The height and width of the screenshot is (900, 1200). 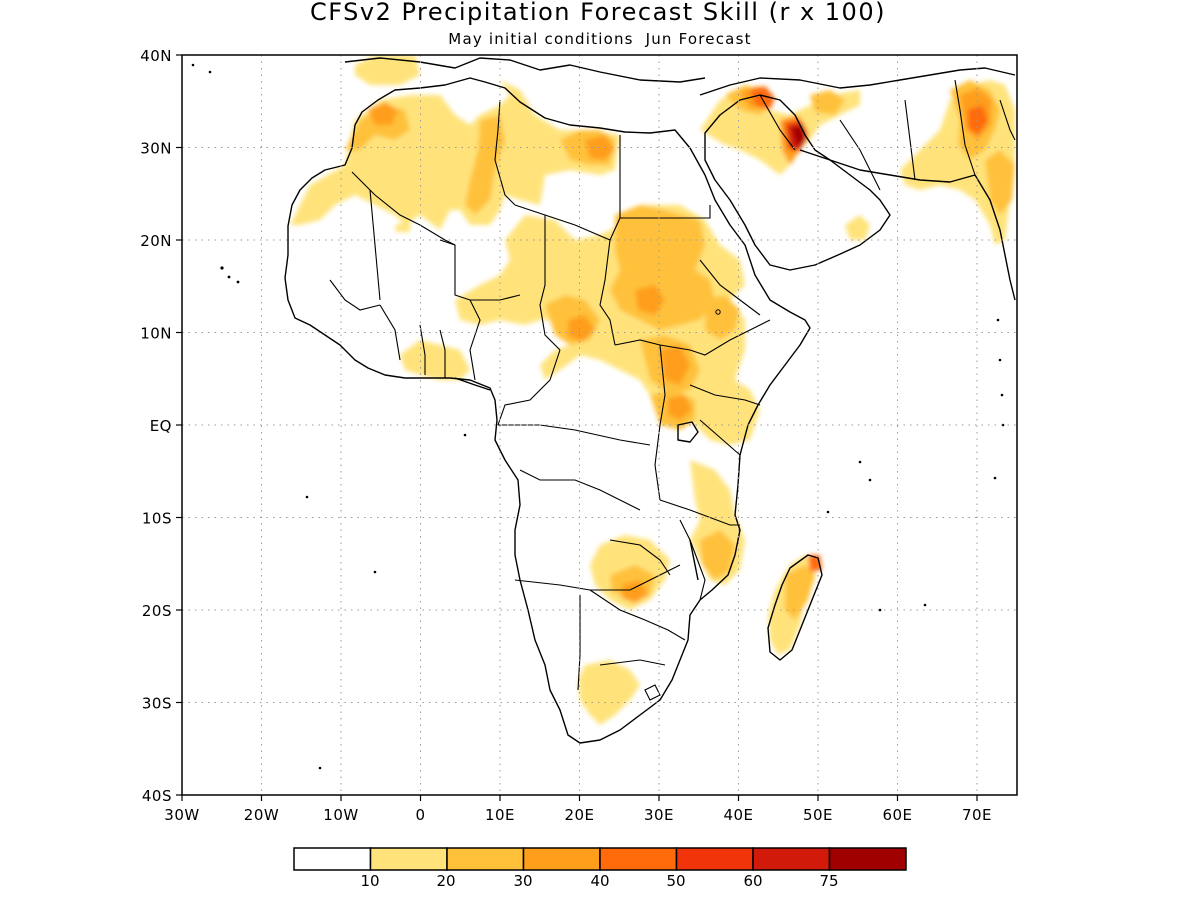 I want to click on madagascar-outline, so click(x=795, y=607).